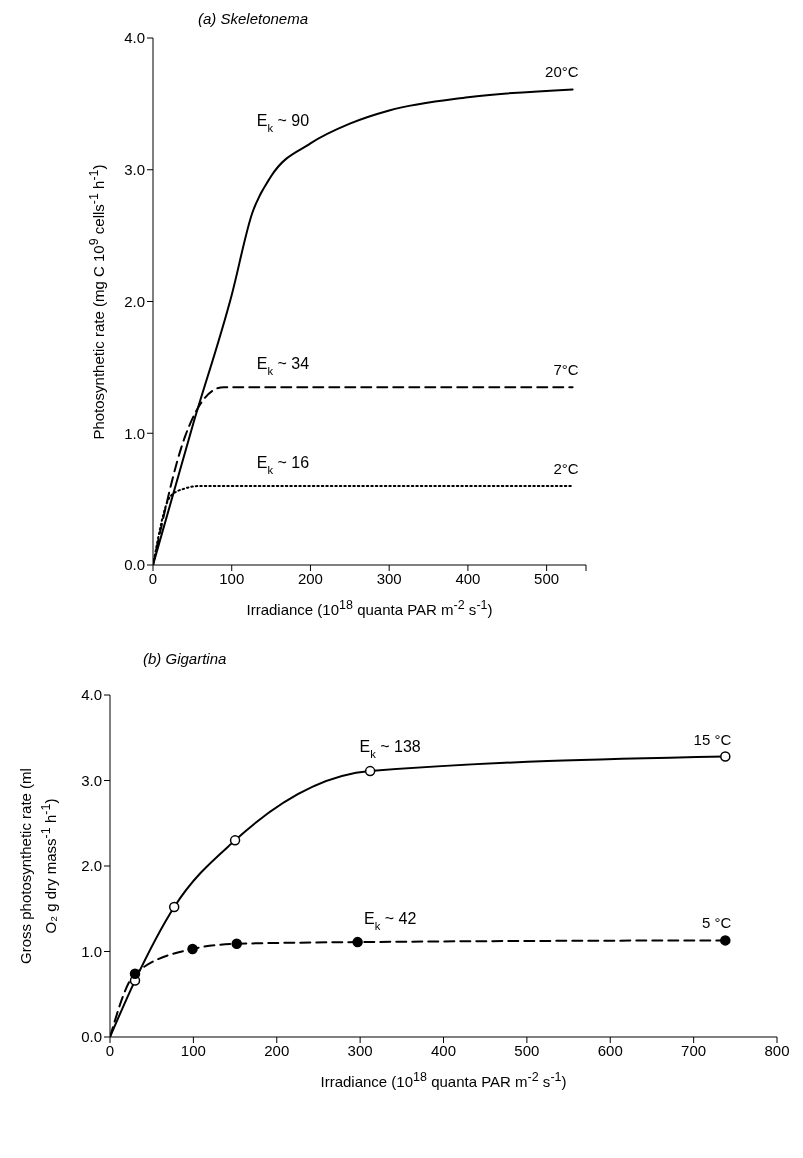 The height and width of the screenshot is (1158, 803). I want to click on annotation: E$_{k}$ ~ 42, so click(390, 920).